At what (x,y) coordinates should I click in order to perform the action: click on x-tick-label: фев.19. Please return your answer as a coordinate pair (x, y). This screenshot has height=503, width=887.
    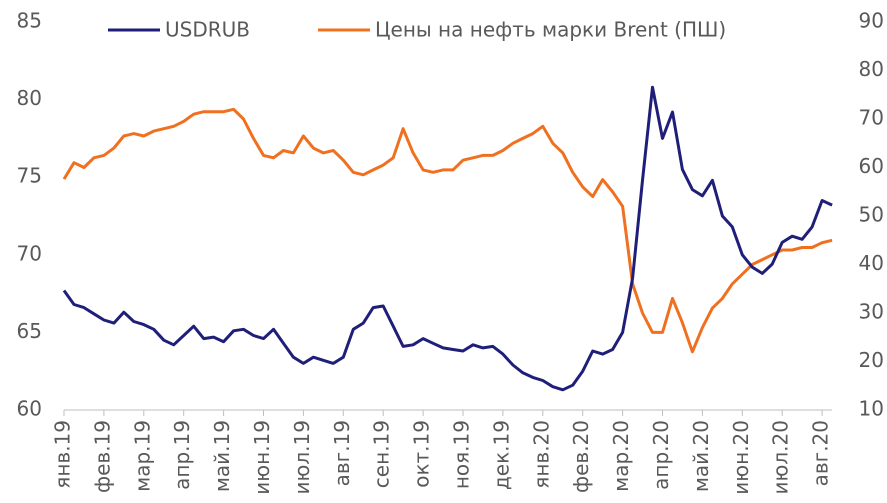
    Looking at the image, I should click on (102, 456).